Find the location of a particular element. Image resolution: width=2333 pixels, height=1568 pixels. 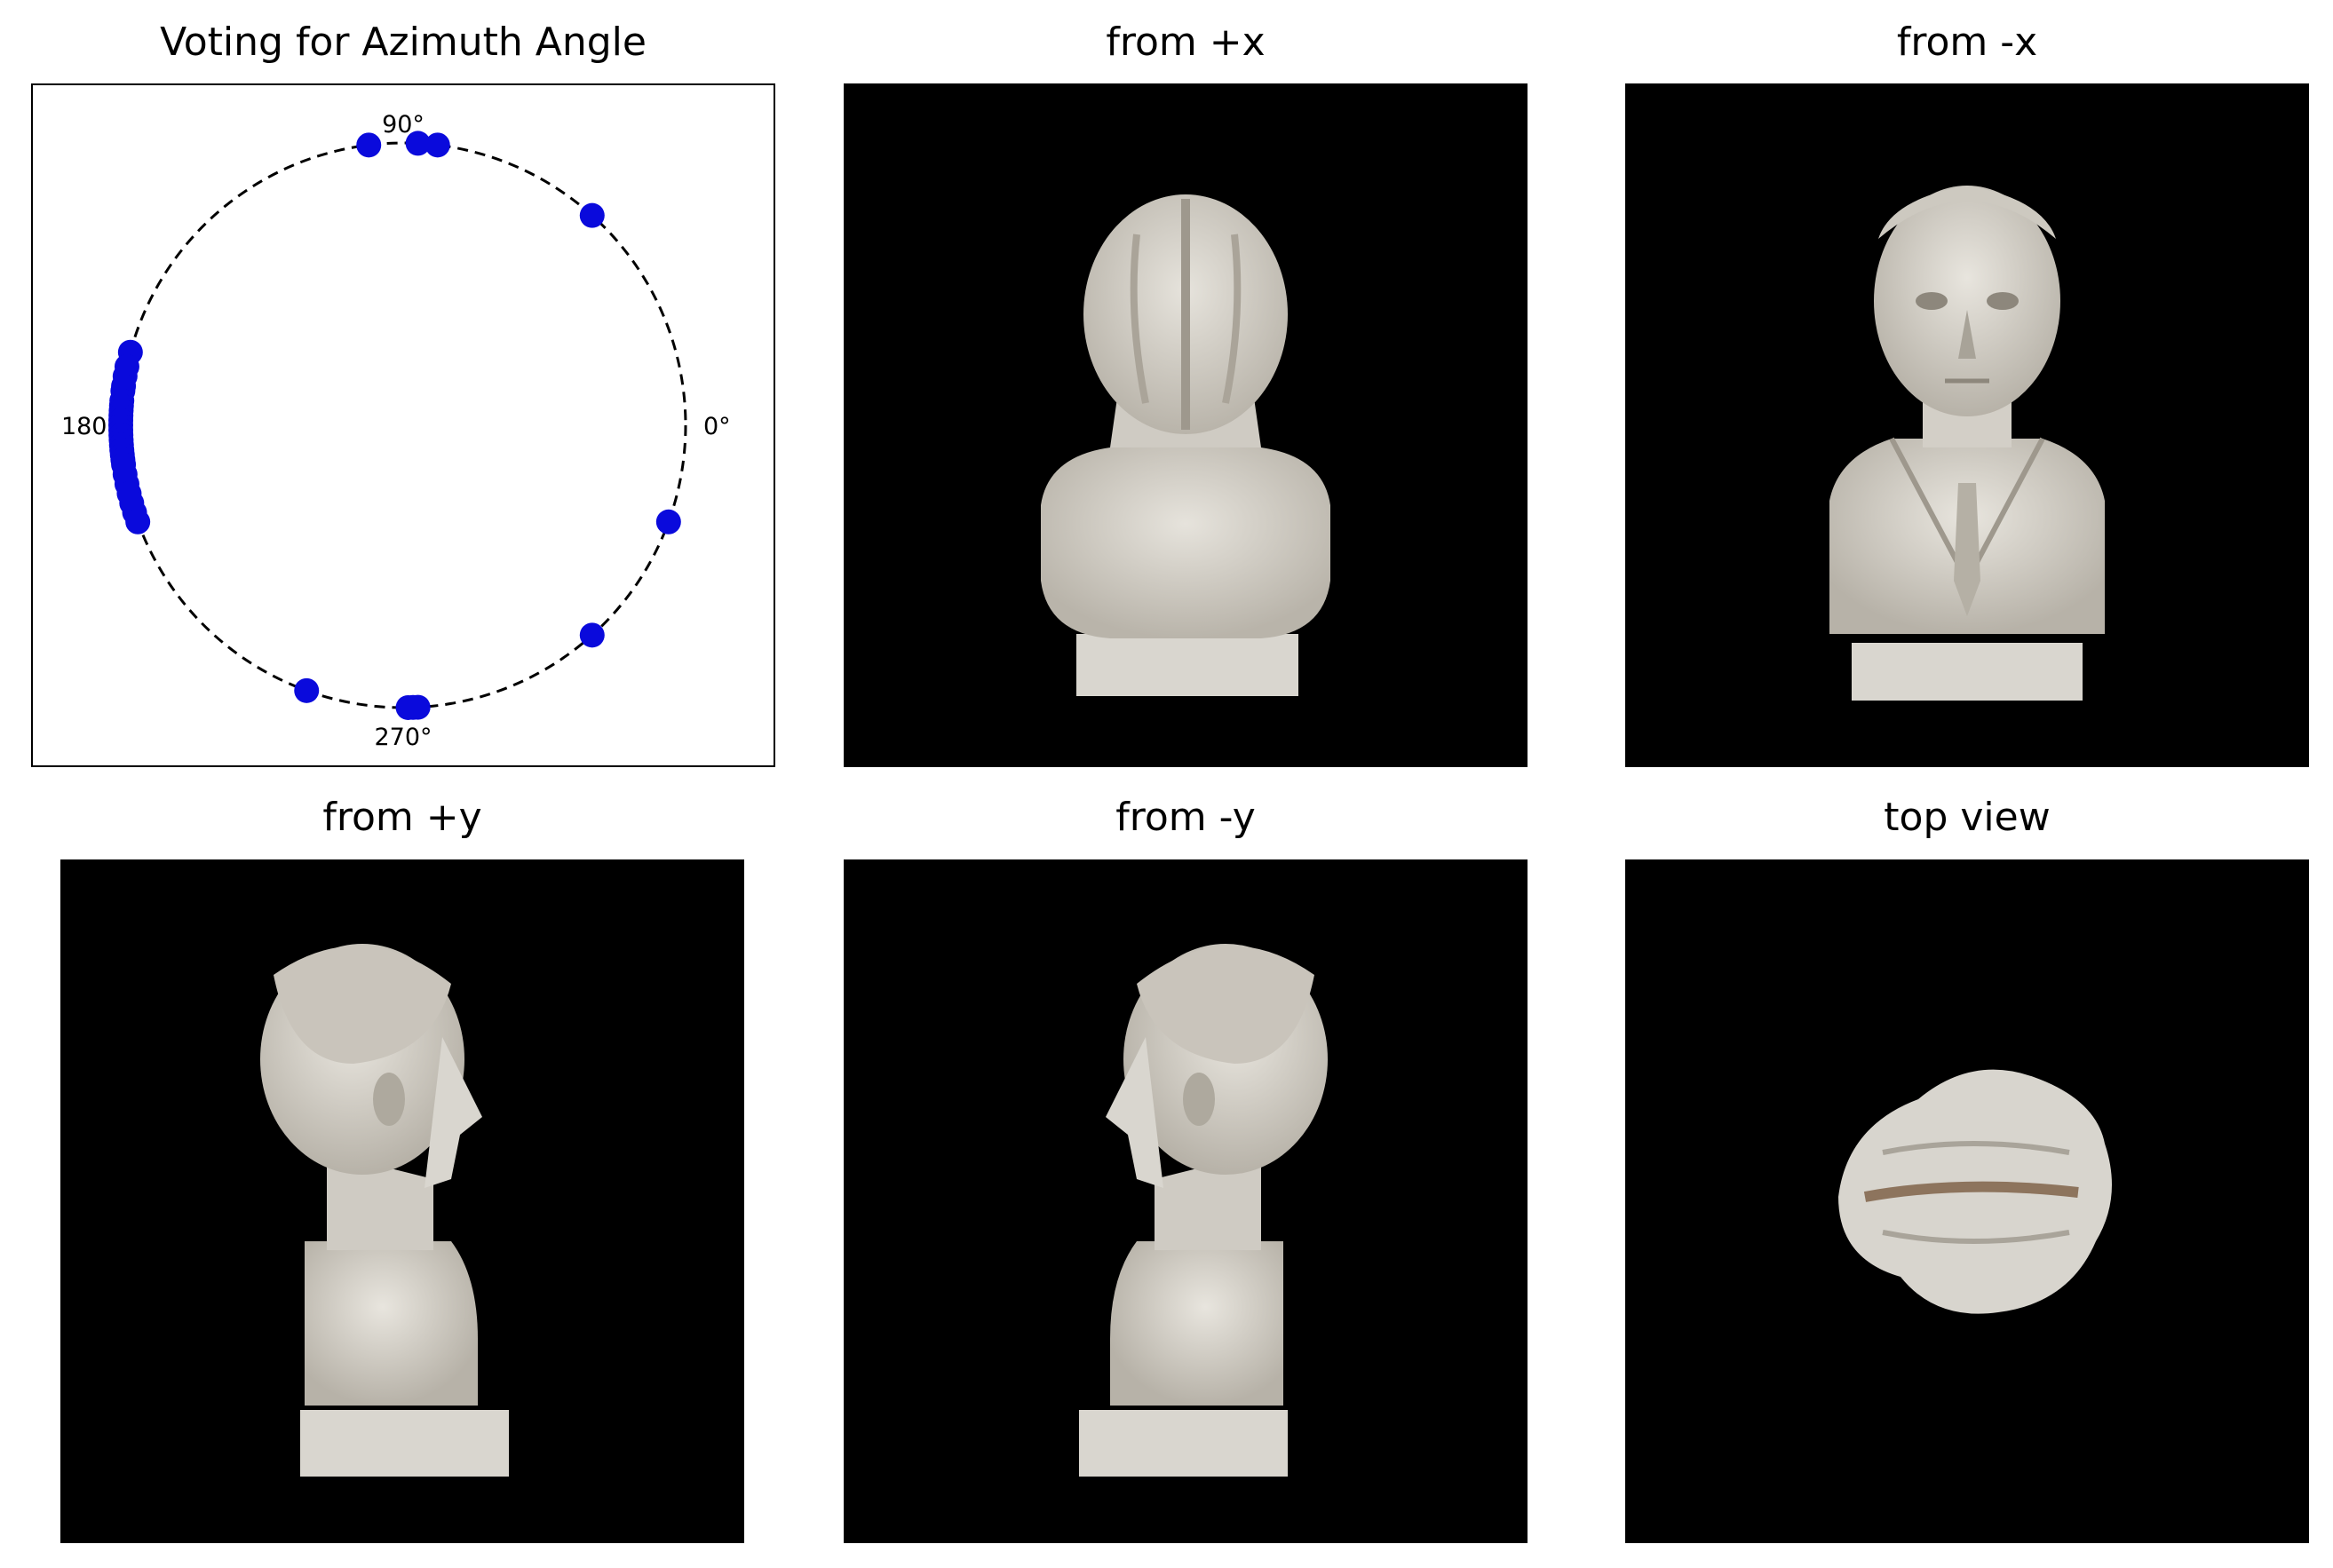

panel-from-minus-x is located at coordinates (1967, 425).